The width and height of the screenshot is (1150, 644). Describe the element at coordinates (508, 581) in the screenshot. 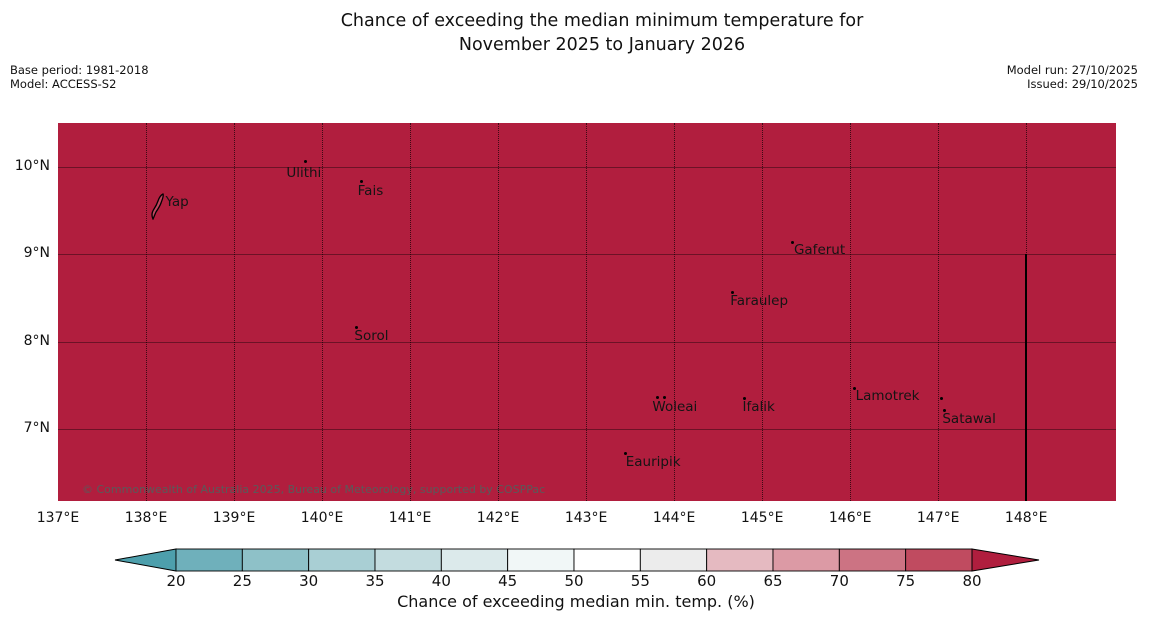

I see `colorbar-tick-label: 45` at that location.